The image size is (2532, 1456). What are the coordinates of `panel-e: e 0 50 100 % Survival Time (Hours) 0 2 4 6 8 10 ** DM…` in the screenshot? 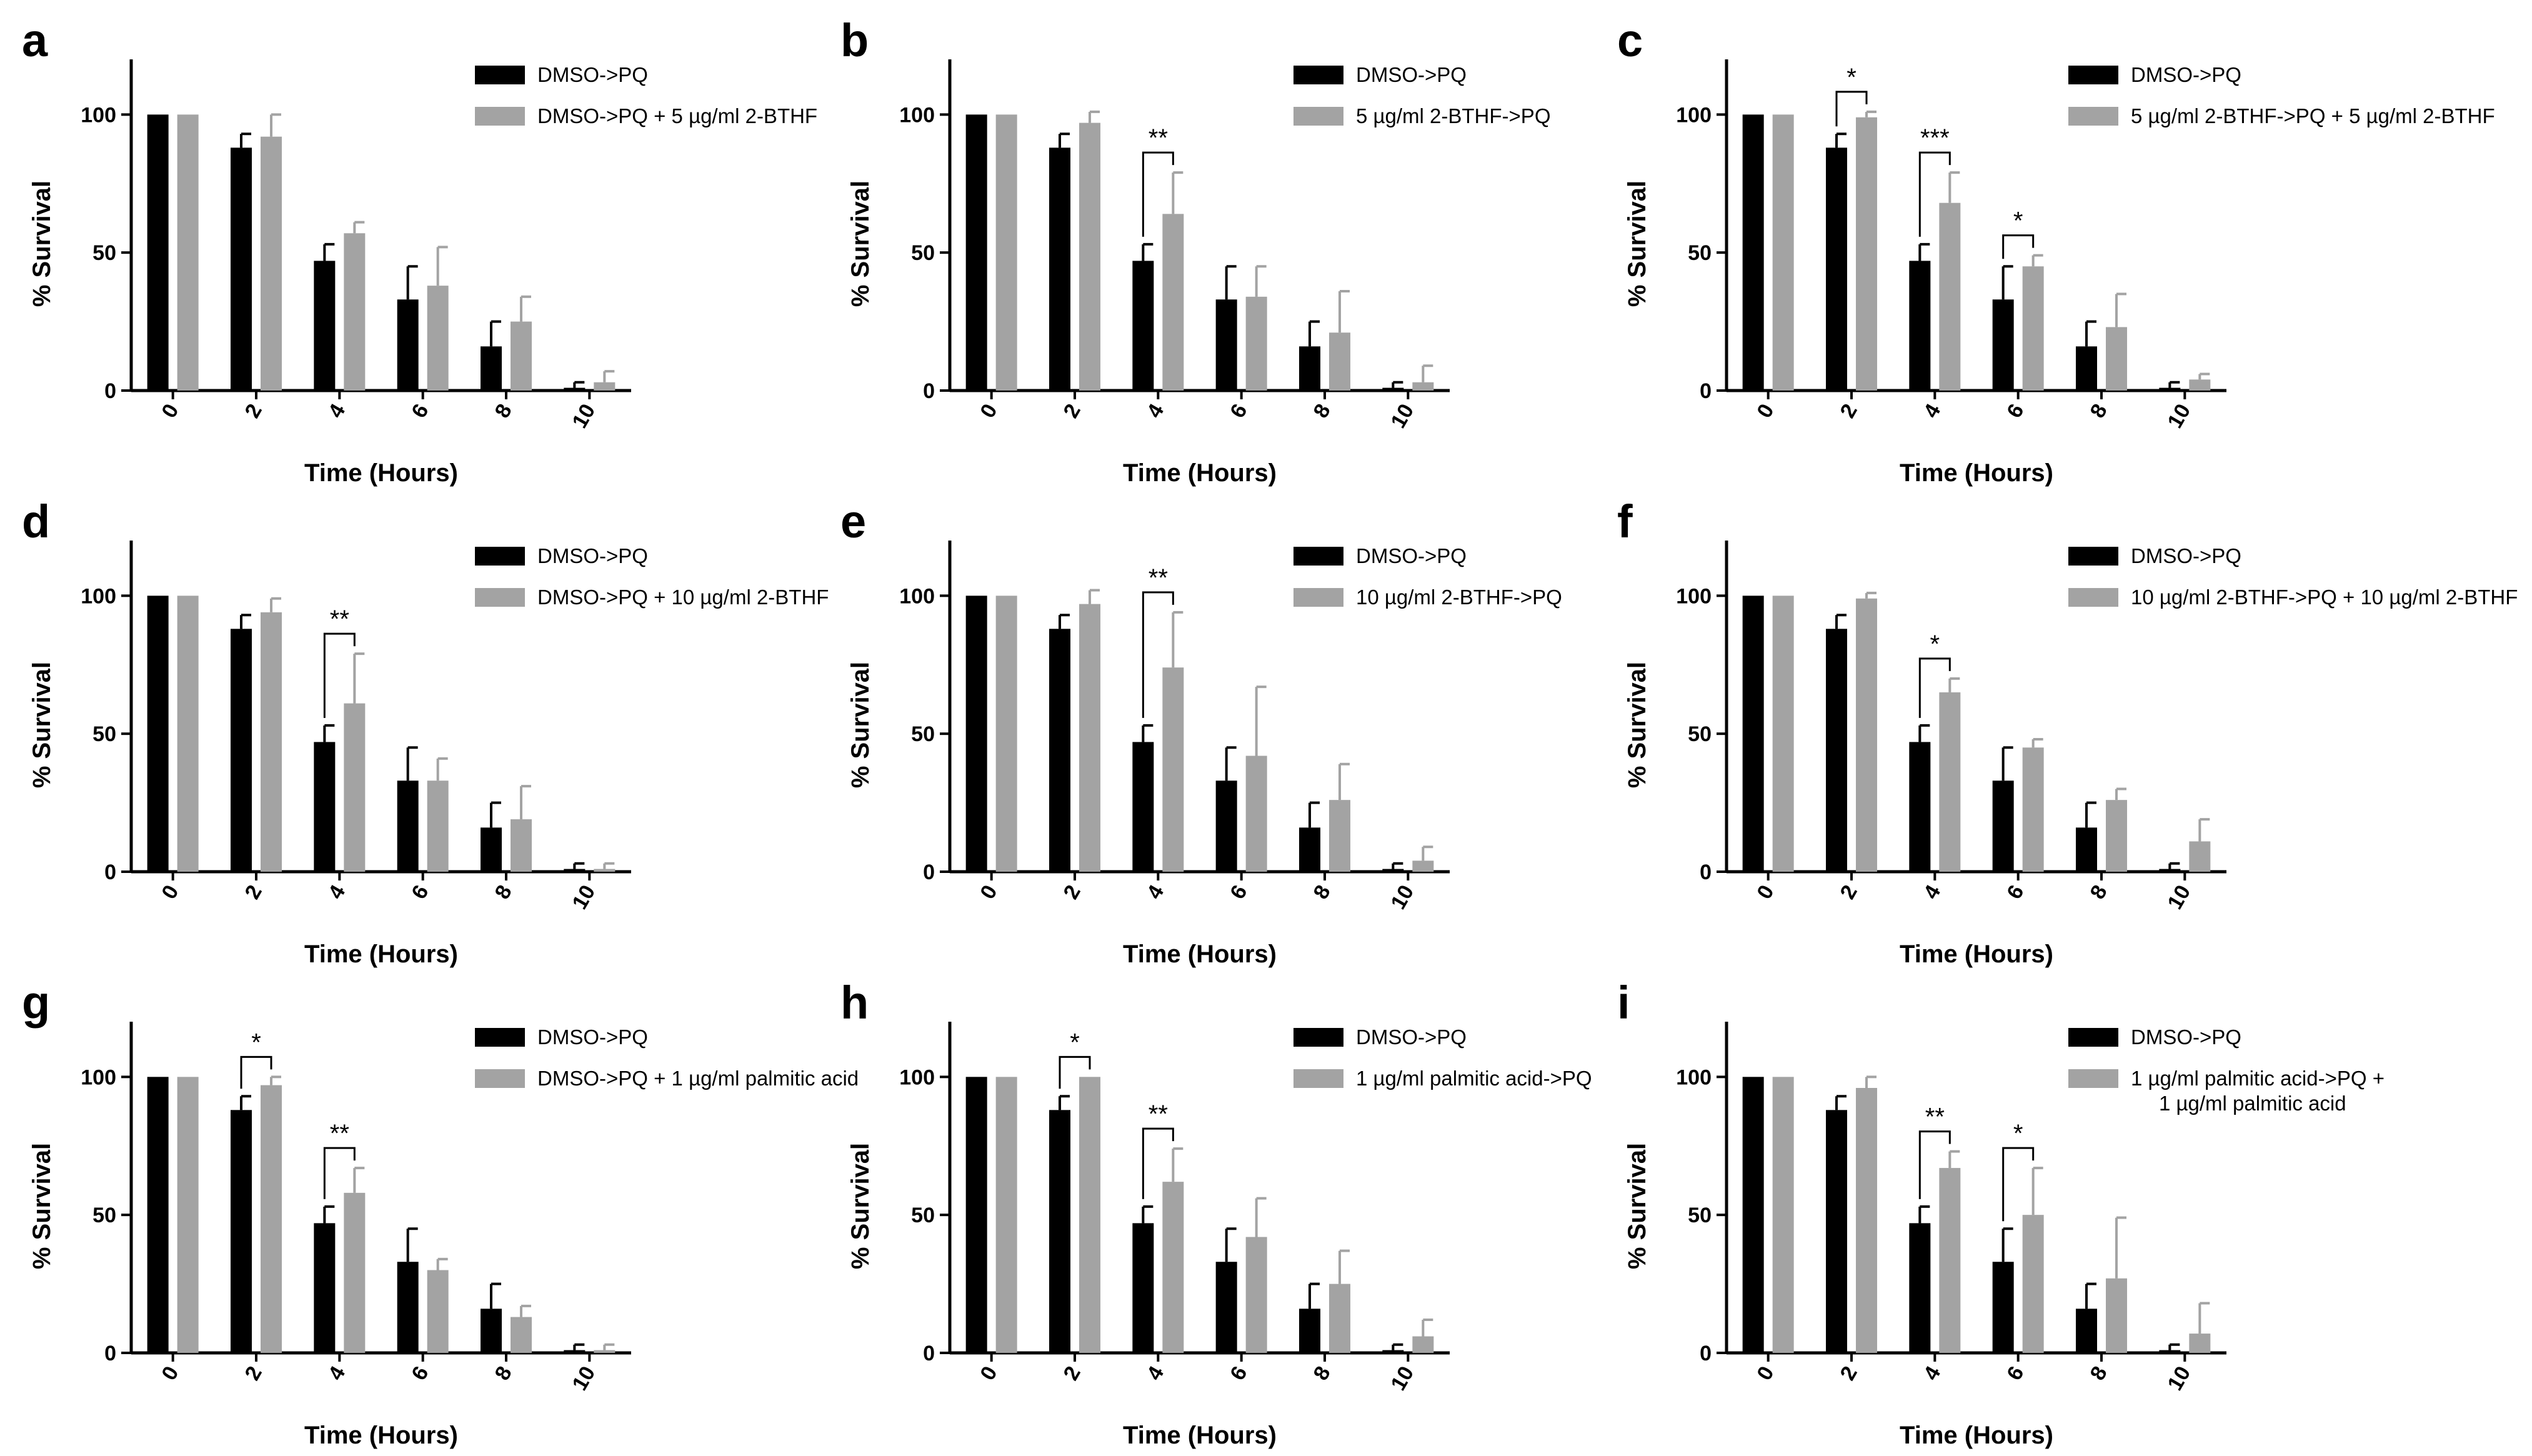 It's located at (1201, 732).